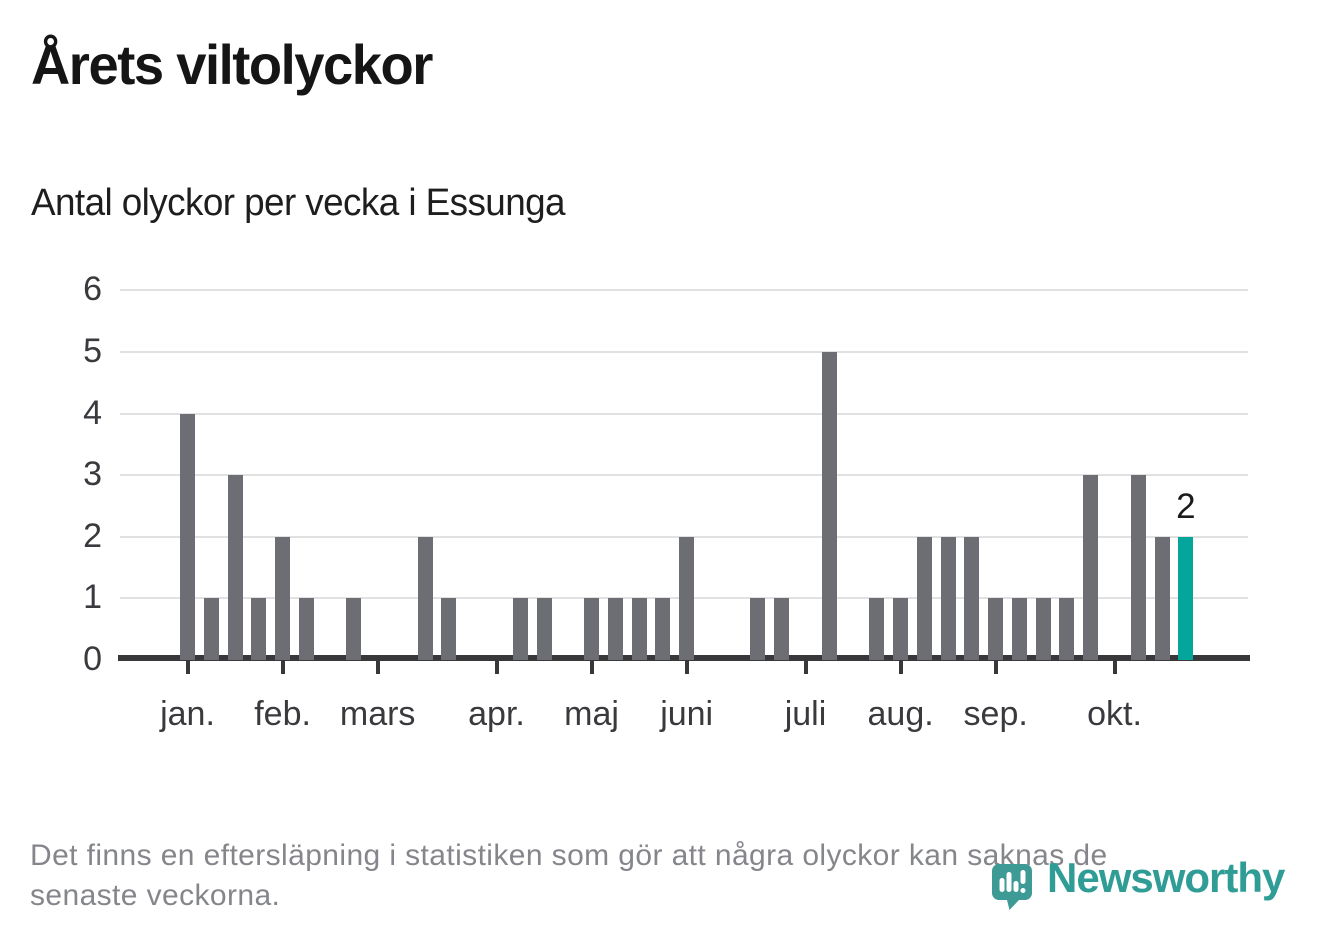 The width and height of the screenshot is (1322, 939). Describe the element at coordinates (92, 659) in the screenshot. I see `y-tick-label: 0` at that location.